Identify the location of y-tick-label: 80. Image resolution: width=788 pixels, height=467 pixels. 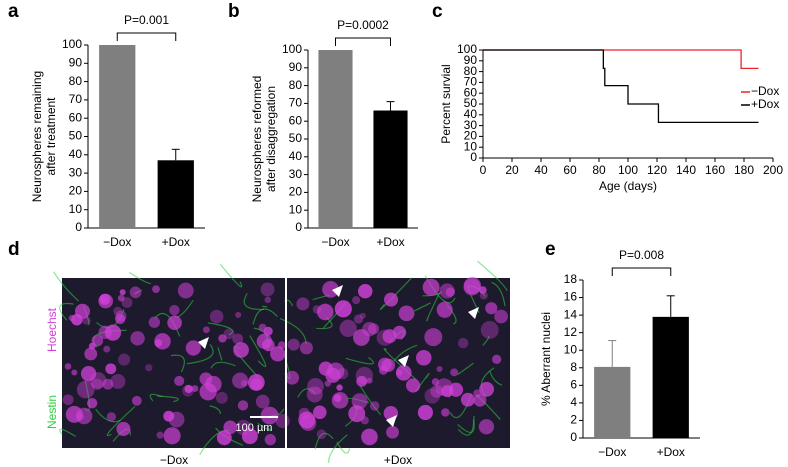
(471, 71).